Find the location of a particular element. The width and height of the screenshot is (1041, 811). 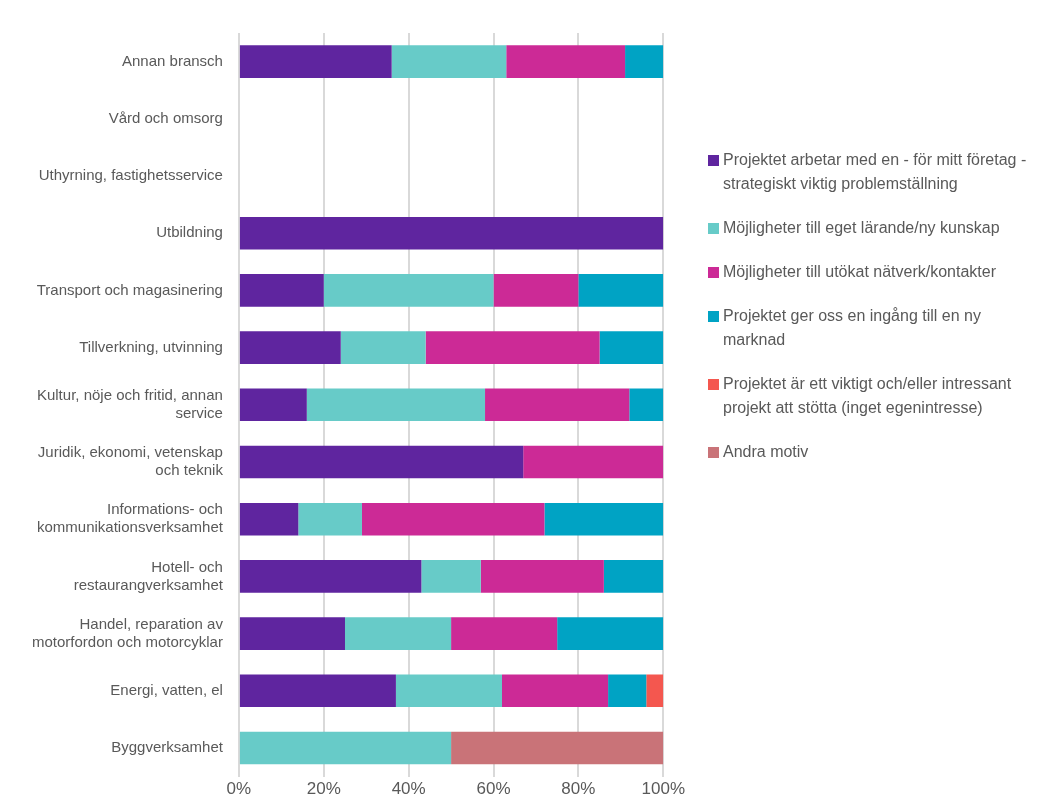

legend-label: Projektet arbetar med en - för mitt företag - strategiskt viktig problemställning is located at coordinates (875, 172).